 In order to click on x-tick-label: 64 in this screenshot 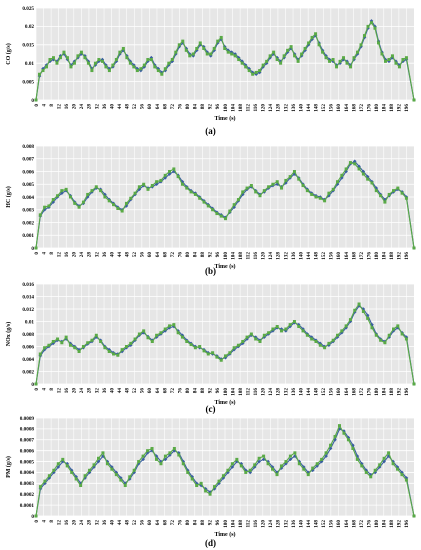, I will do `click(158, 523)`.